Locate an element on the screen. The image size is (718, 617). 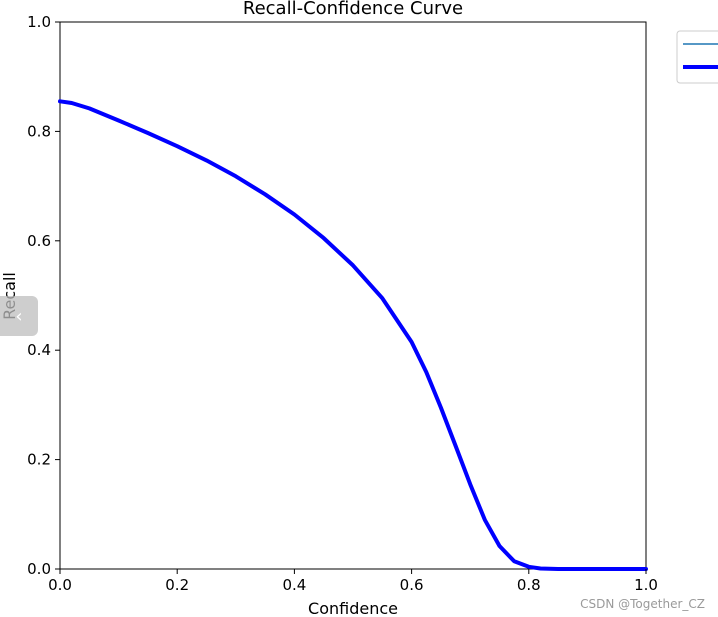
x-tick-label: 0.8 is located at coordinates (529, 585).